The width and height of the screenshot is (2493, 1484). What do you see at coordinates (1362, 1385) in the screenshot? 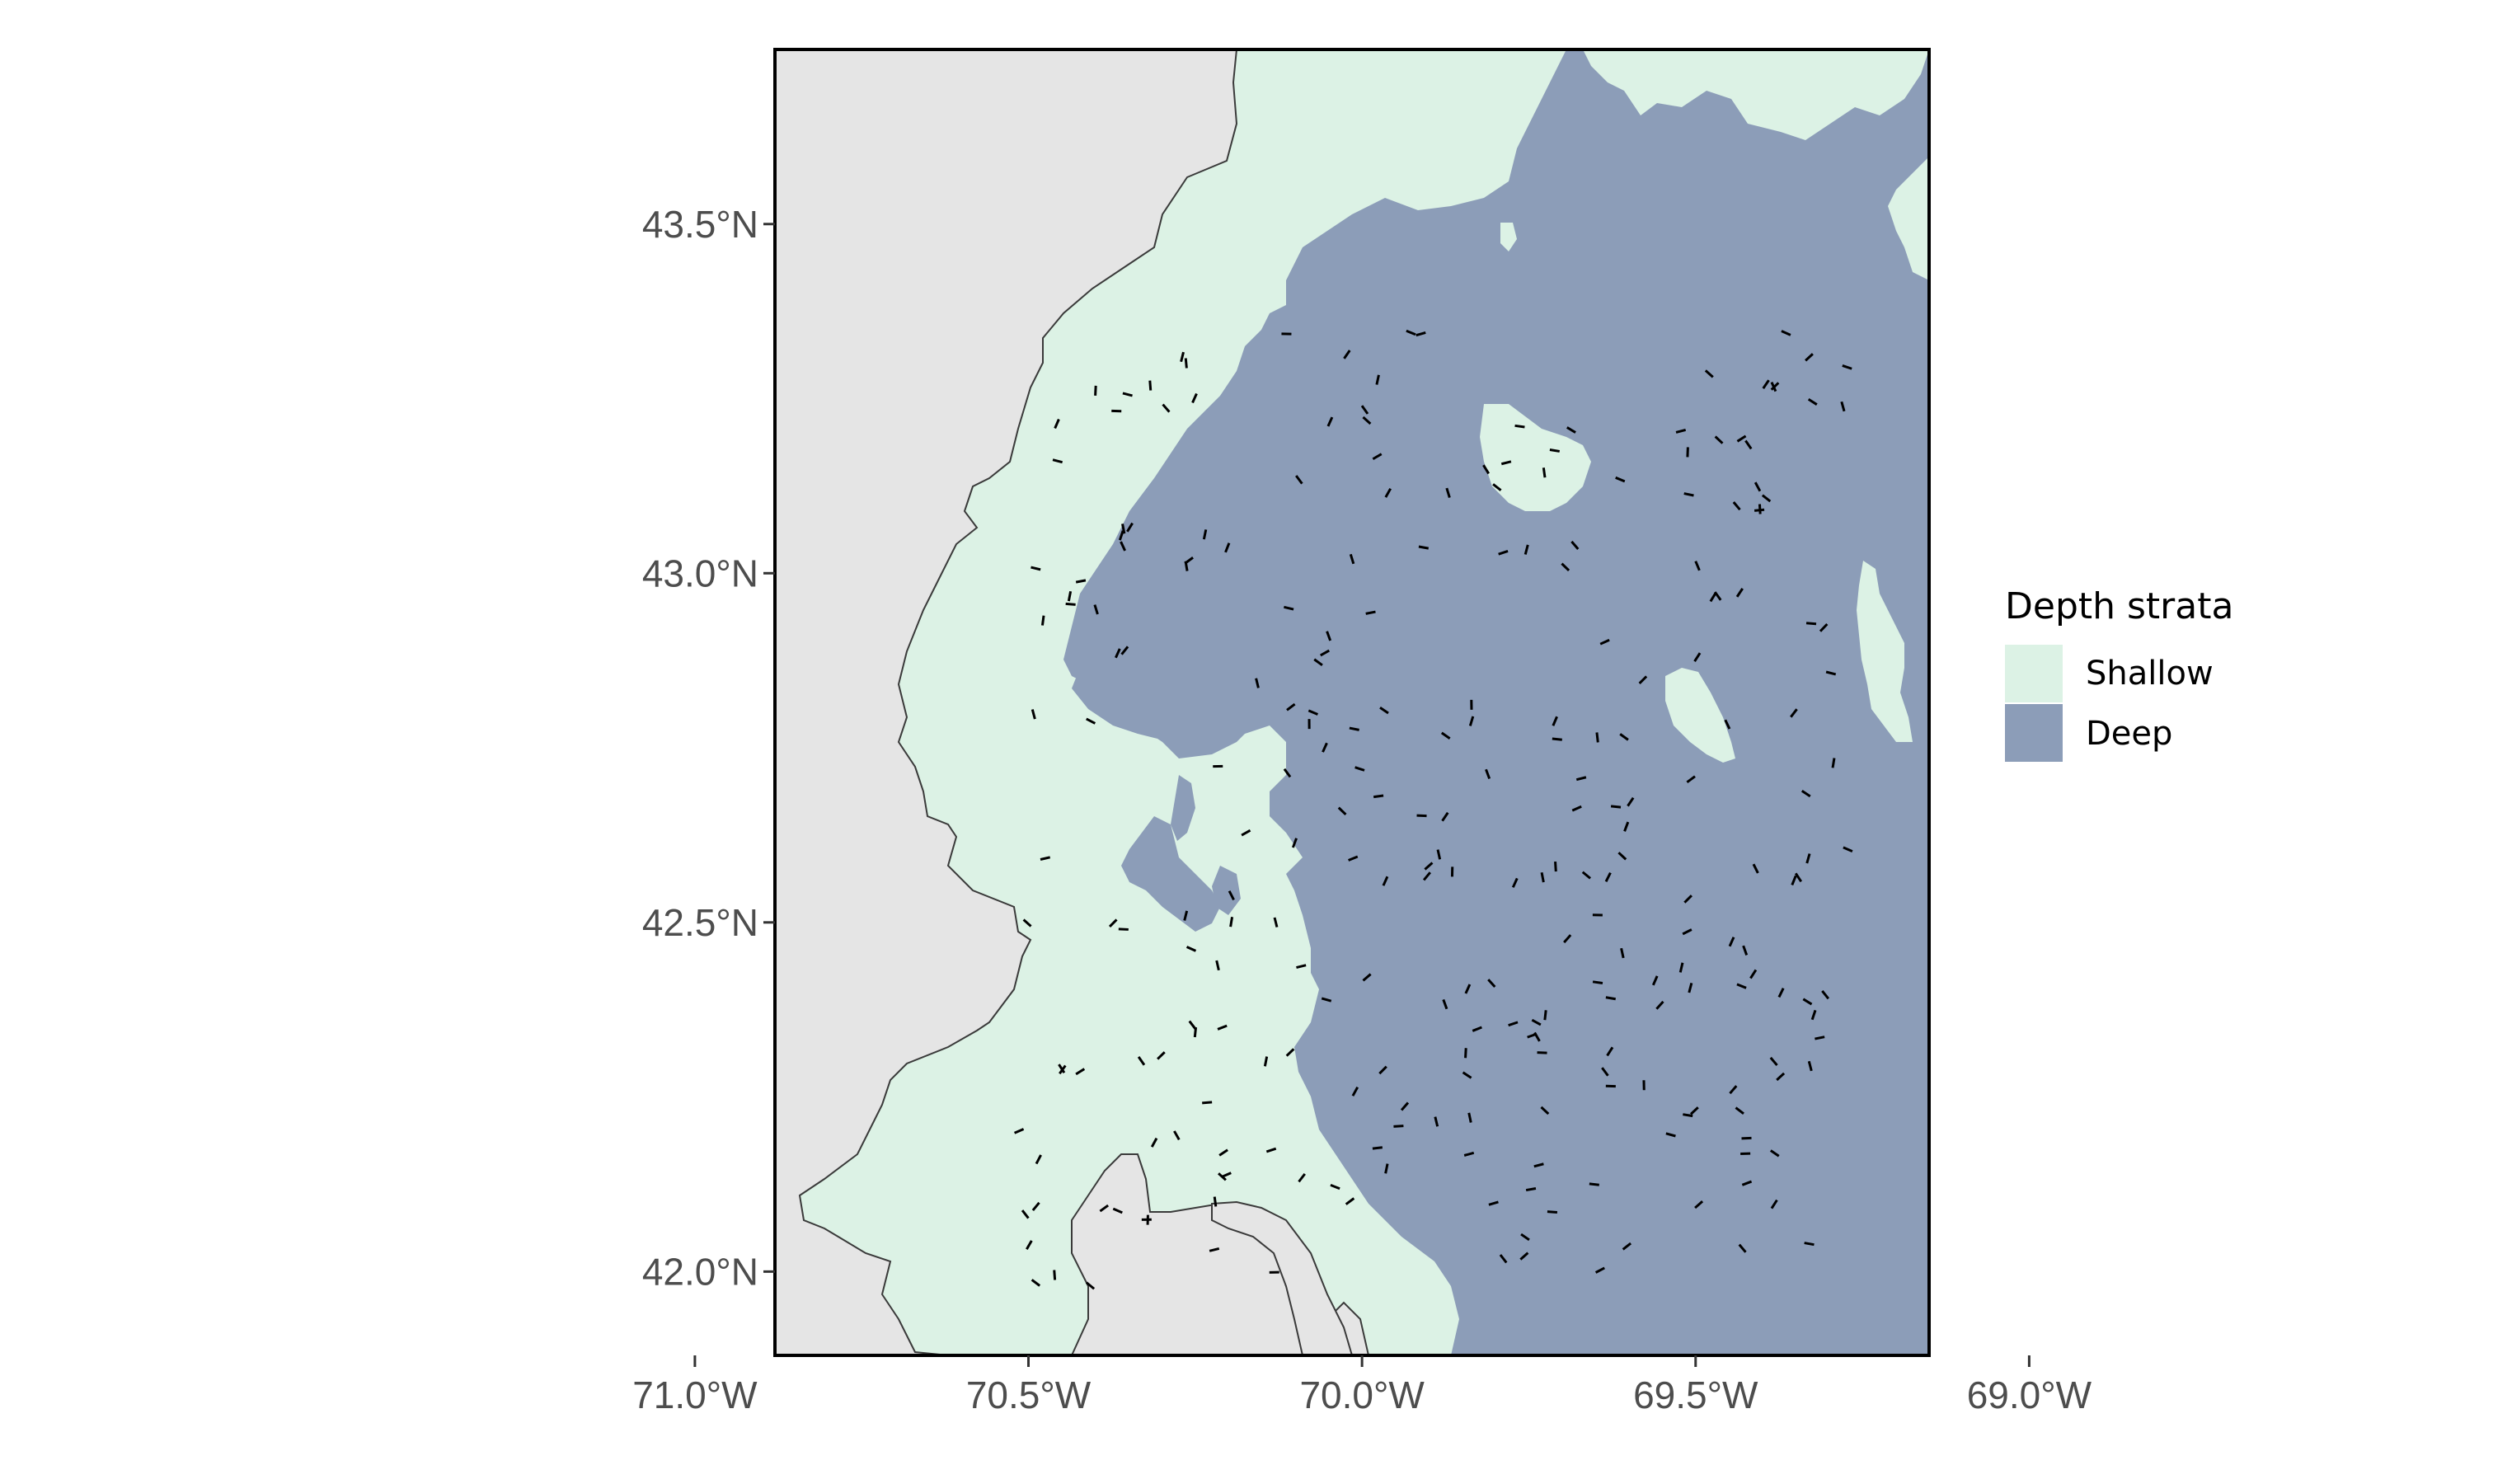
I see `longitude-axis: 71.0°W 70.5°W 70.0°W 69.5°W 69.0°W` at bounding box center [1362, 1385].